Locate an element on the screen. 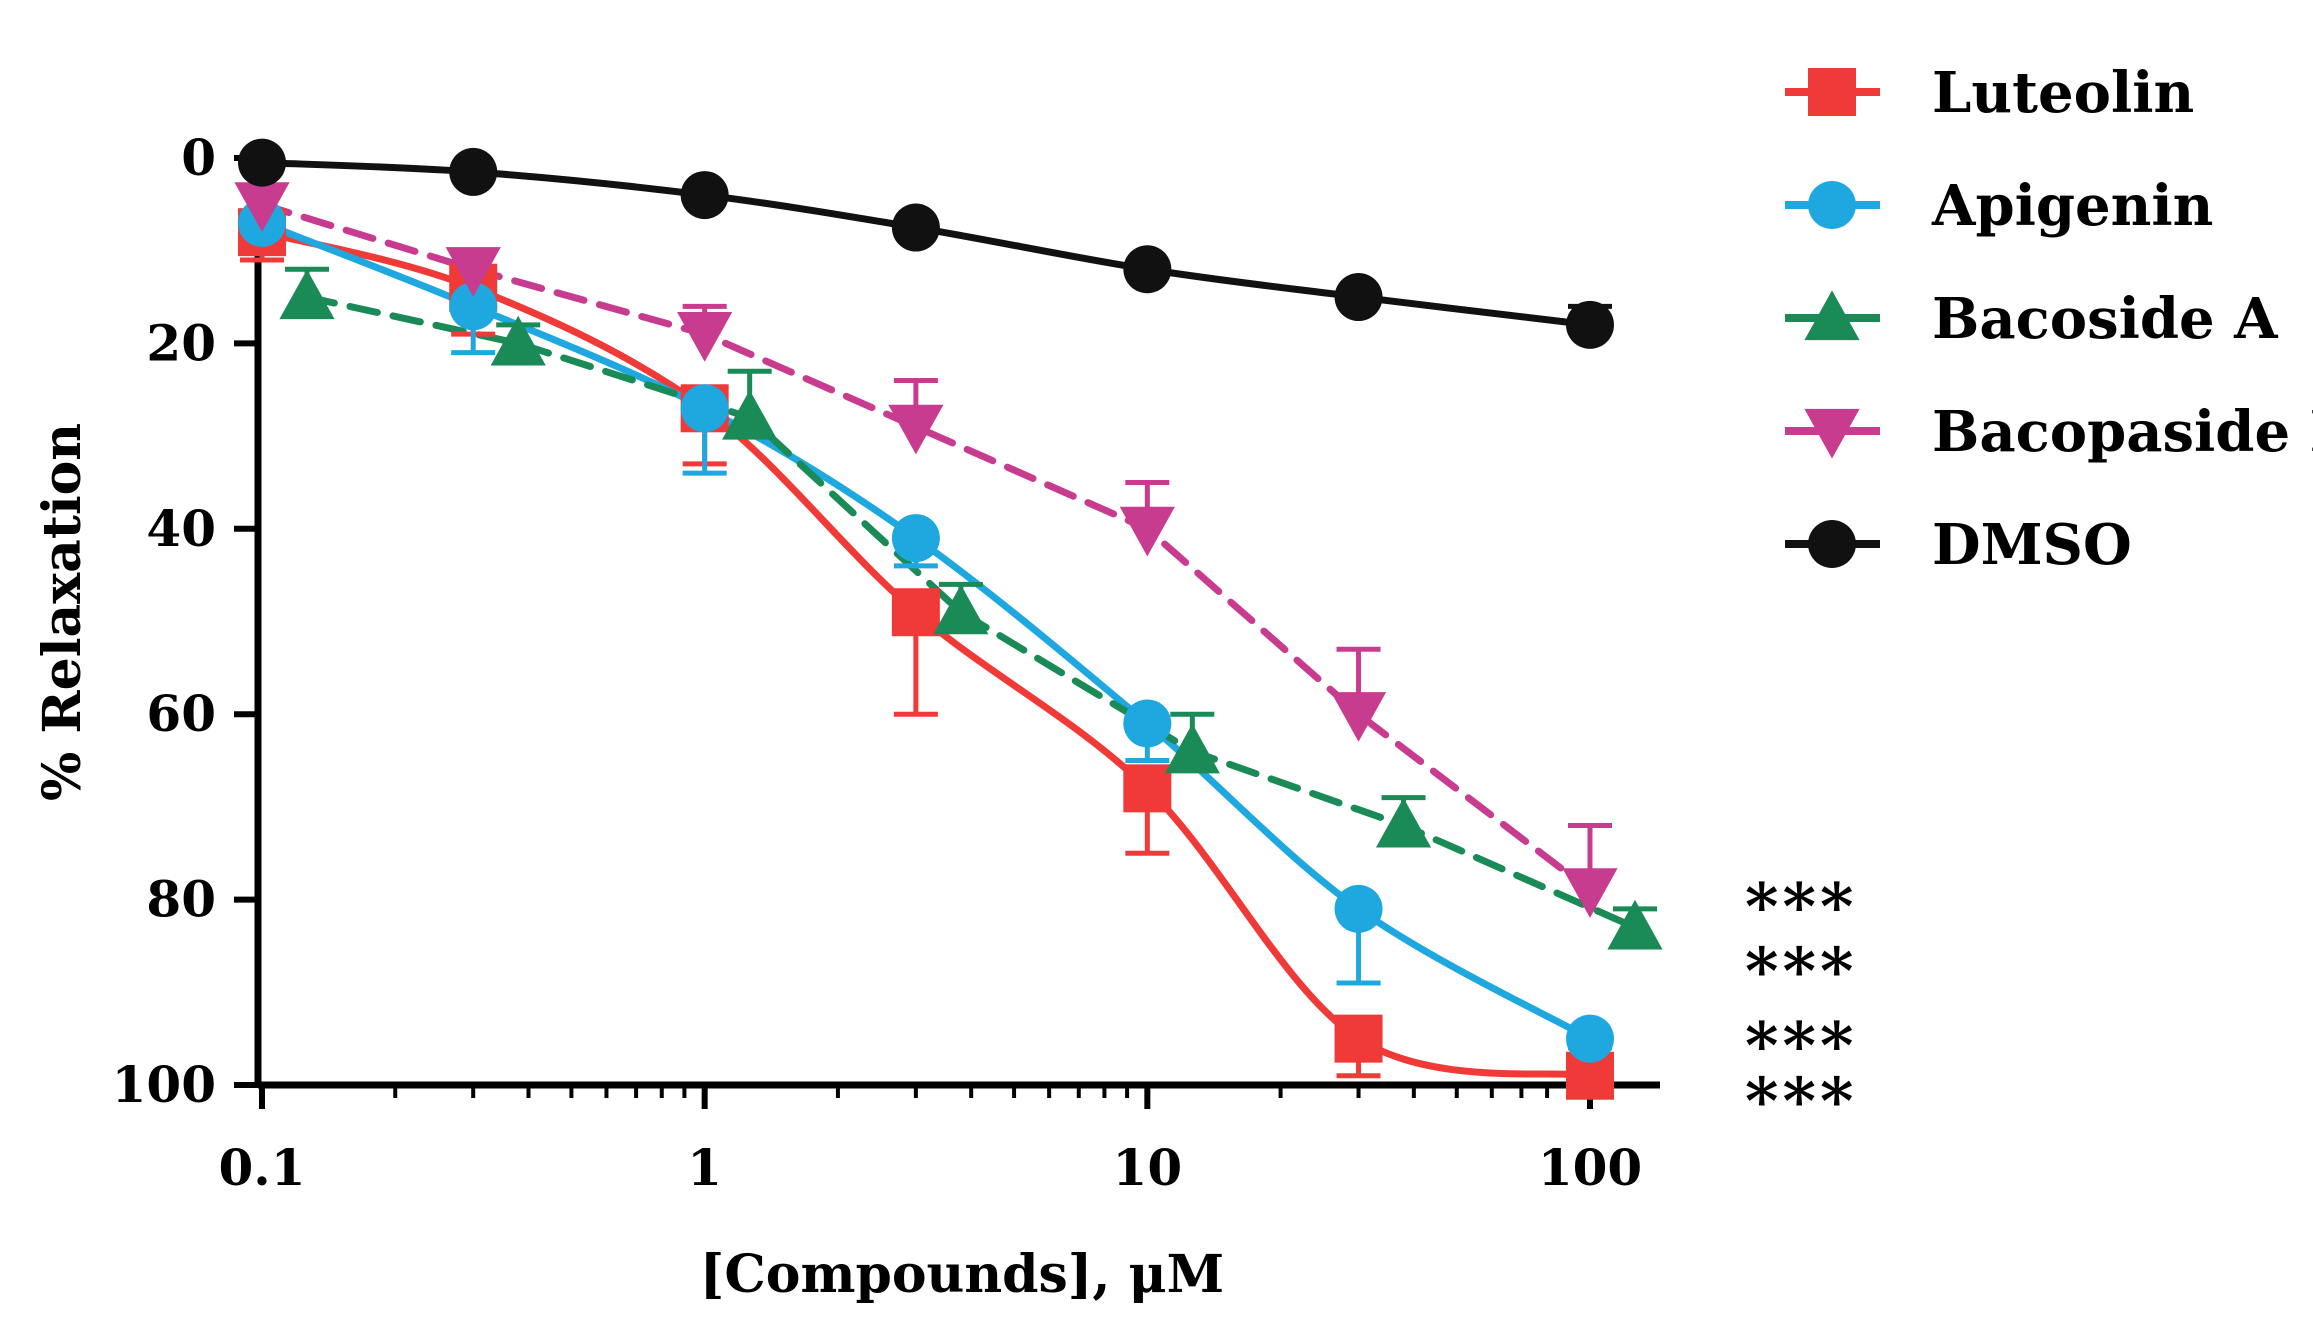 This screenshot has height=1329, width=2313. legend-marker-bacoside-a is located at coordinates (1832, 315).